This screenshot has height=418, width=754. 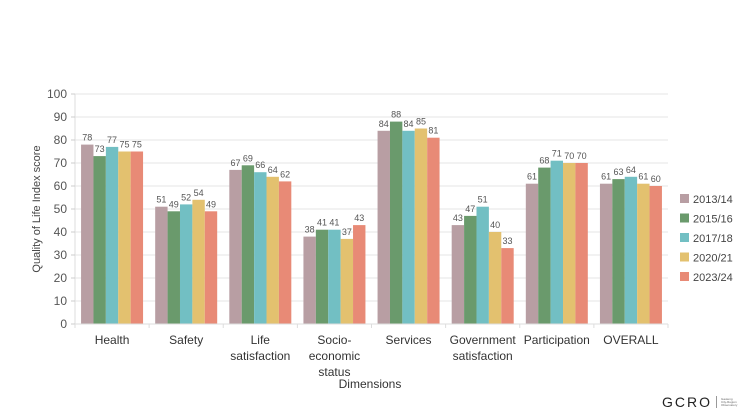 What do you see at coordinates (716, 402) in the screenshot?
I see `logo-divider` at bounding box center [716, 402].